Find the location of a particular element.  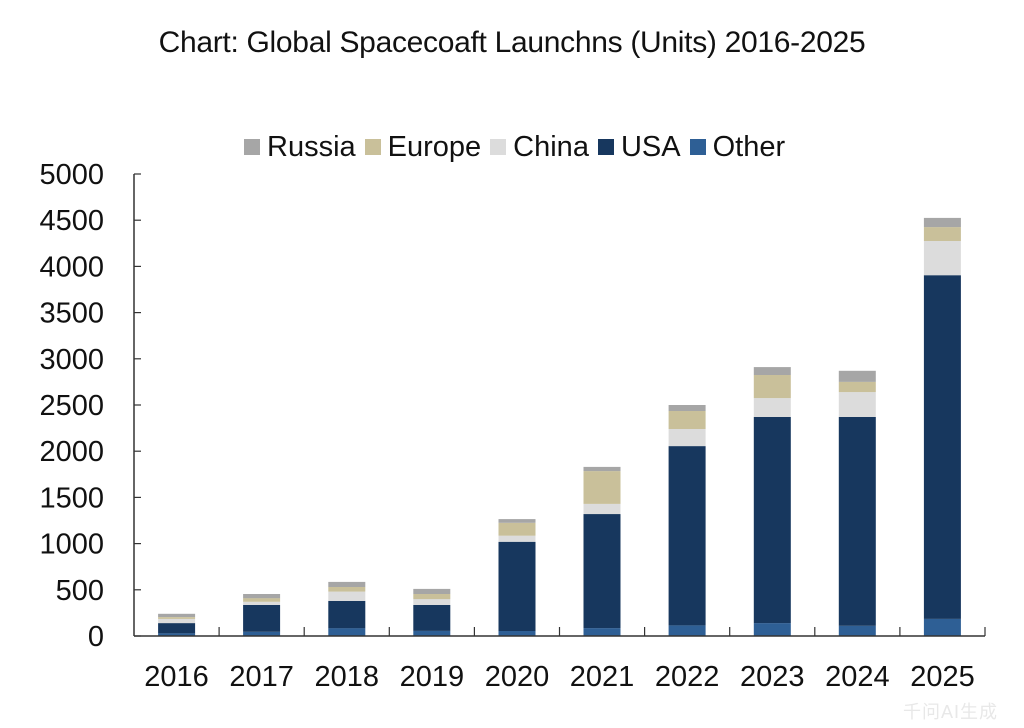

bar-europe-2022 is located at coordinates (687, 420).